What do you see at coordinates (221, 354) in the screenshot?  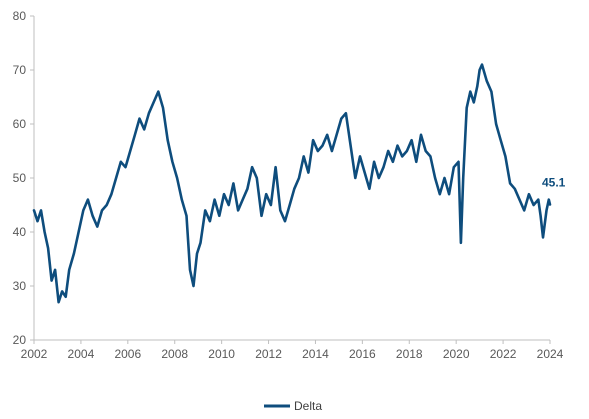 I see `x-tick-label: 2010` at bounding box center [221, 354].